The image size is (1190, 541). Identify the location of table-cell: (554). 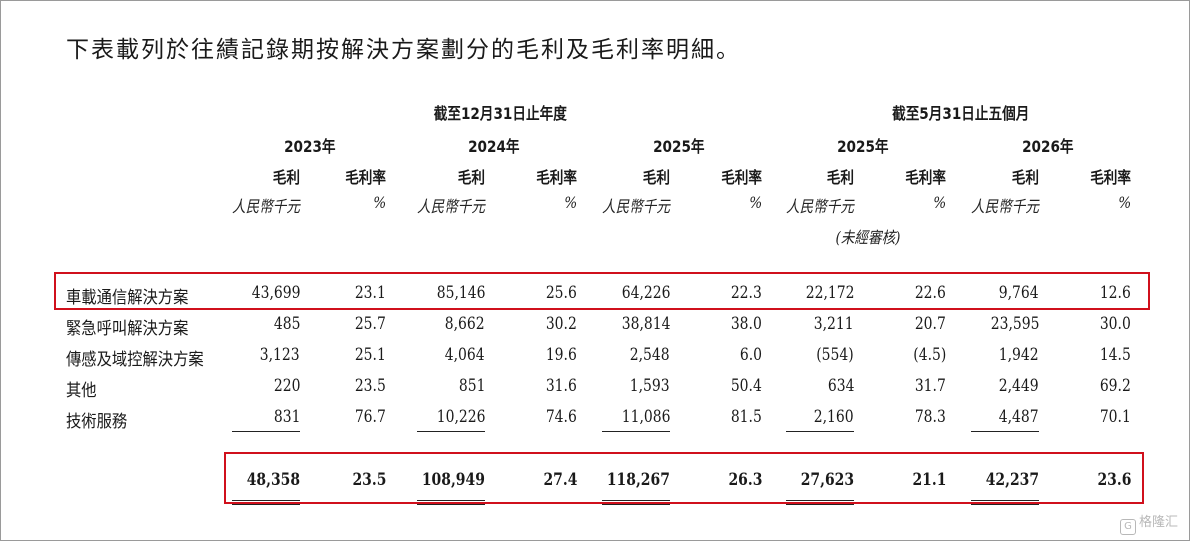
(835, 355).